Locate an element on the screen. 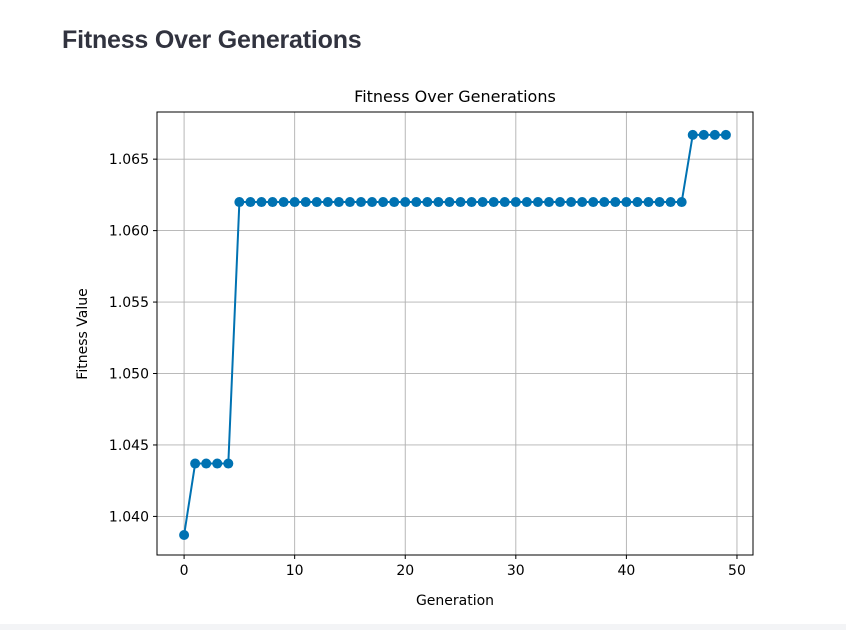  x-tick-label: 20 is located at coordinates (405, 571).